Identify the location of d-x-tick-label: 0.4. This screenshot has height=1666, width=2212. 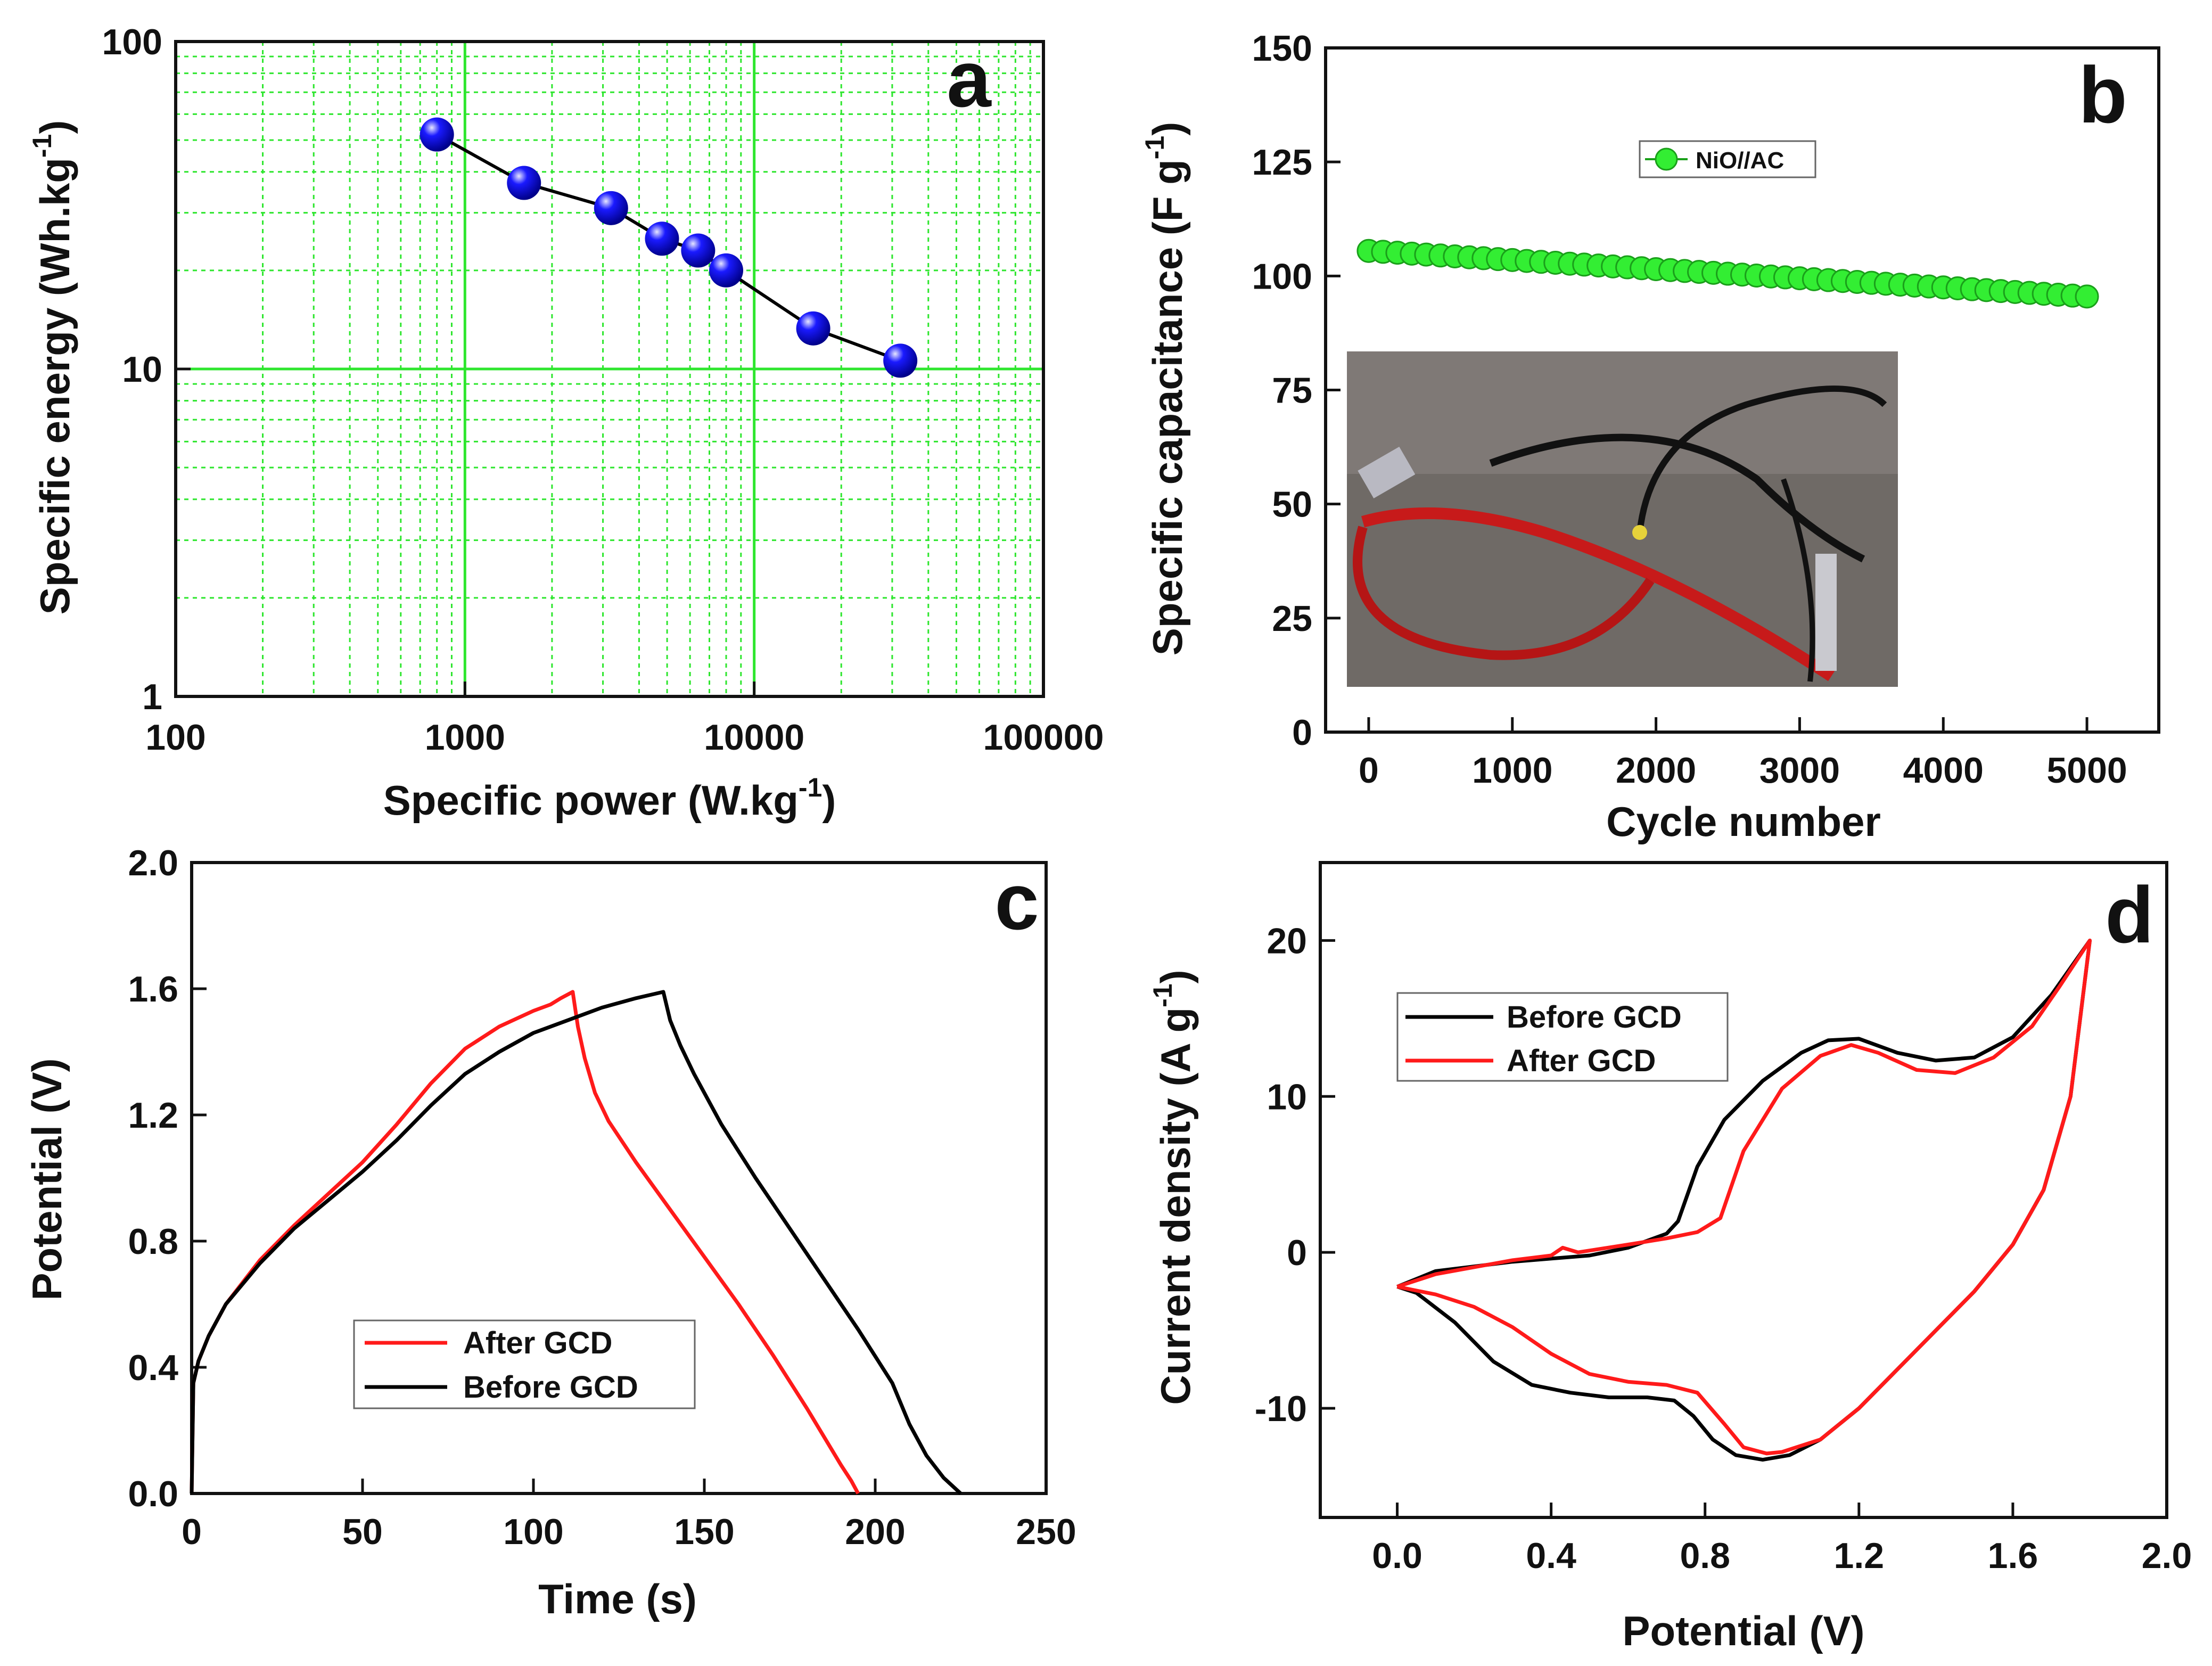
(1551, 1556).